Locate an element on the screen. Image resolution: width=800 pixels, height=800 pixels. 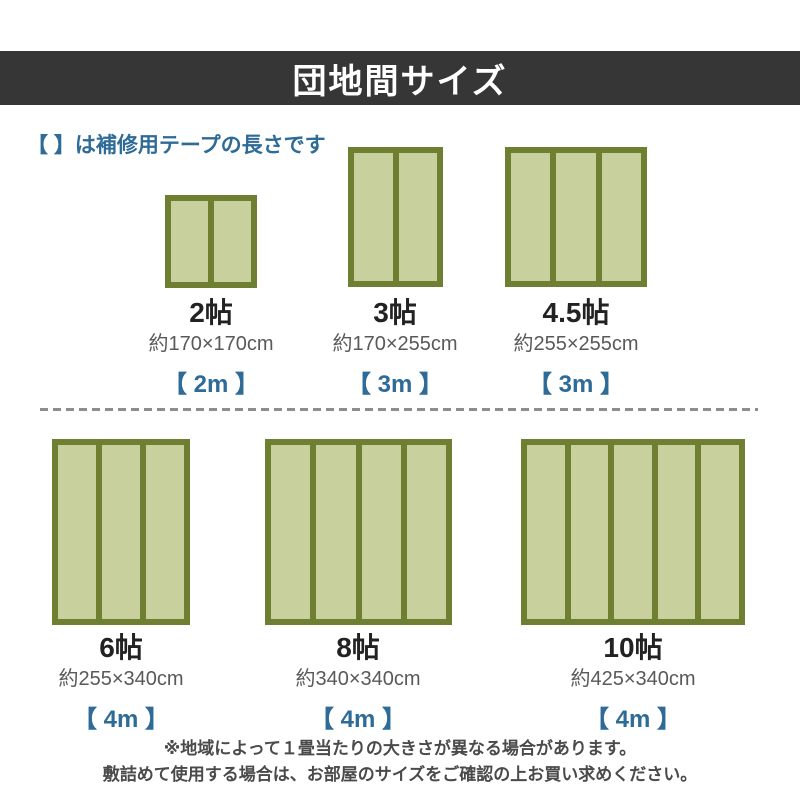
mat-labels-3jo: 3帖 約170×255cm 【 3m 】 is located at coordinates (395, 347).